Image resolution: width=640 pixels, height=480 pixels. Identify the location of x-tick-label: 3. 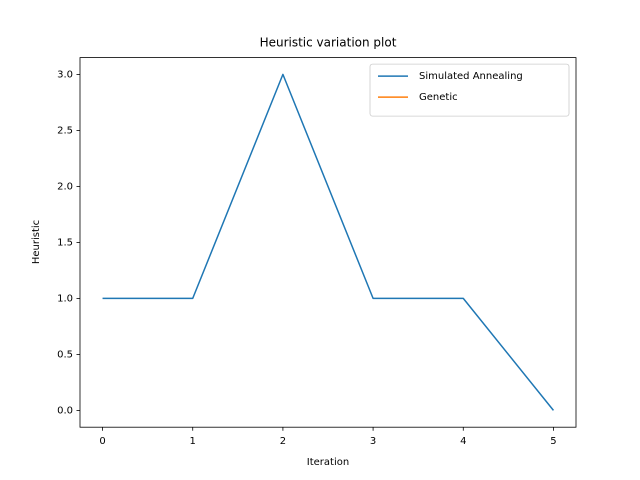
(373, 441).